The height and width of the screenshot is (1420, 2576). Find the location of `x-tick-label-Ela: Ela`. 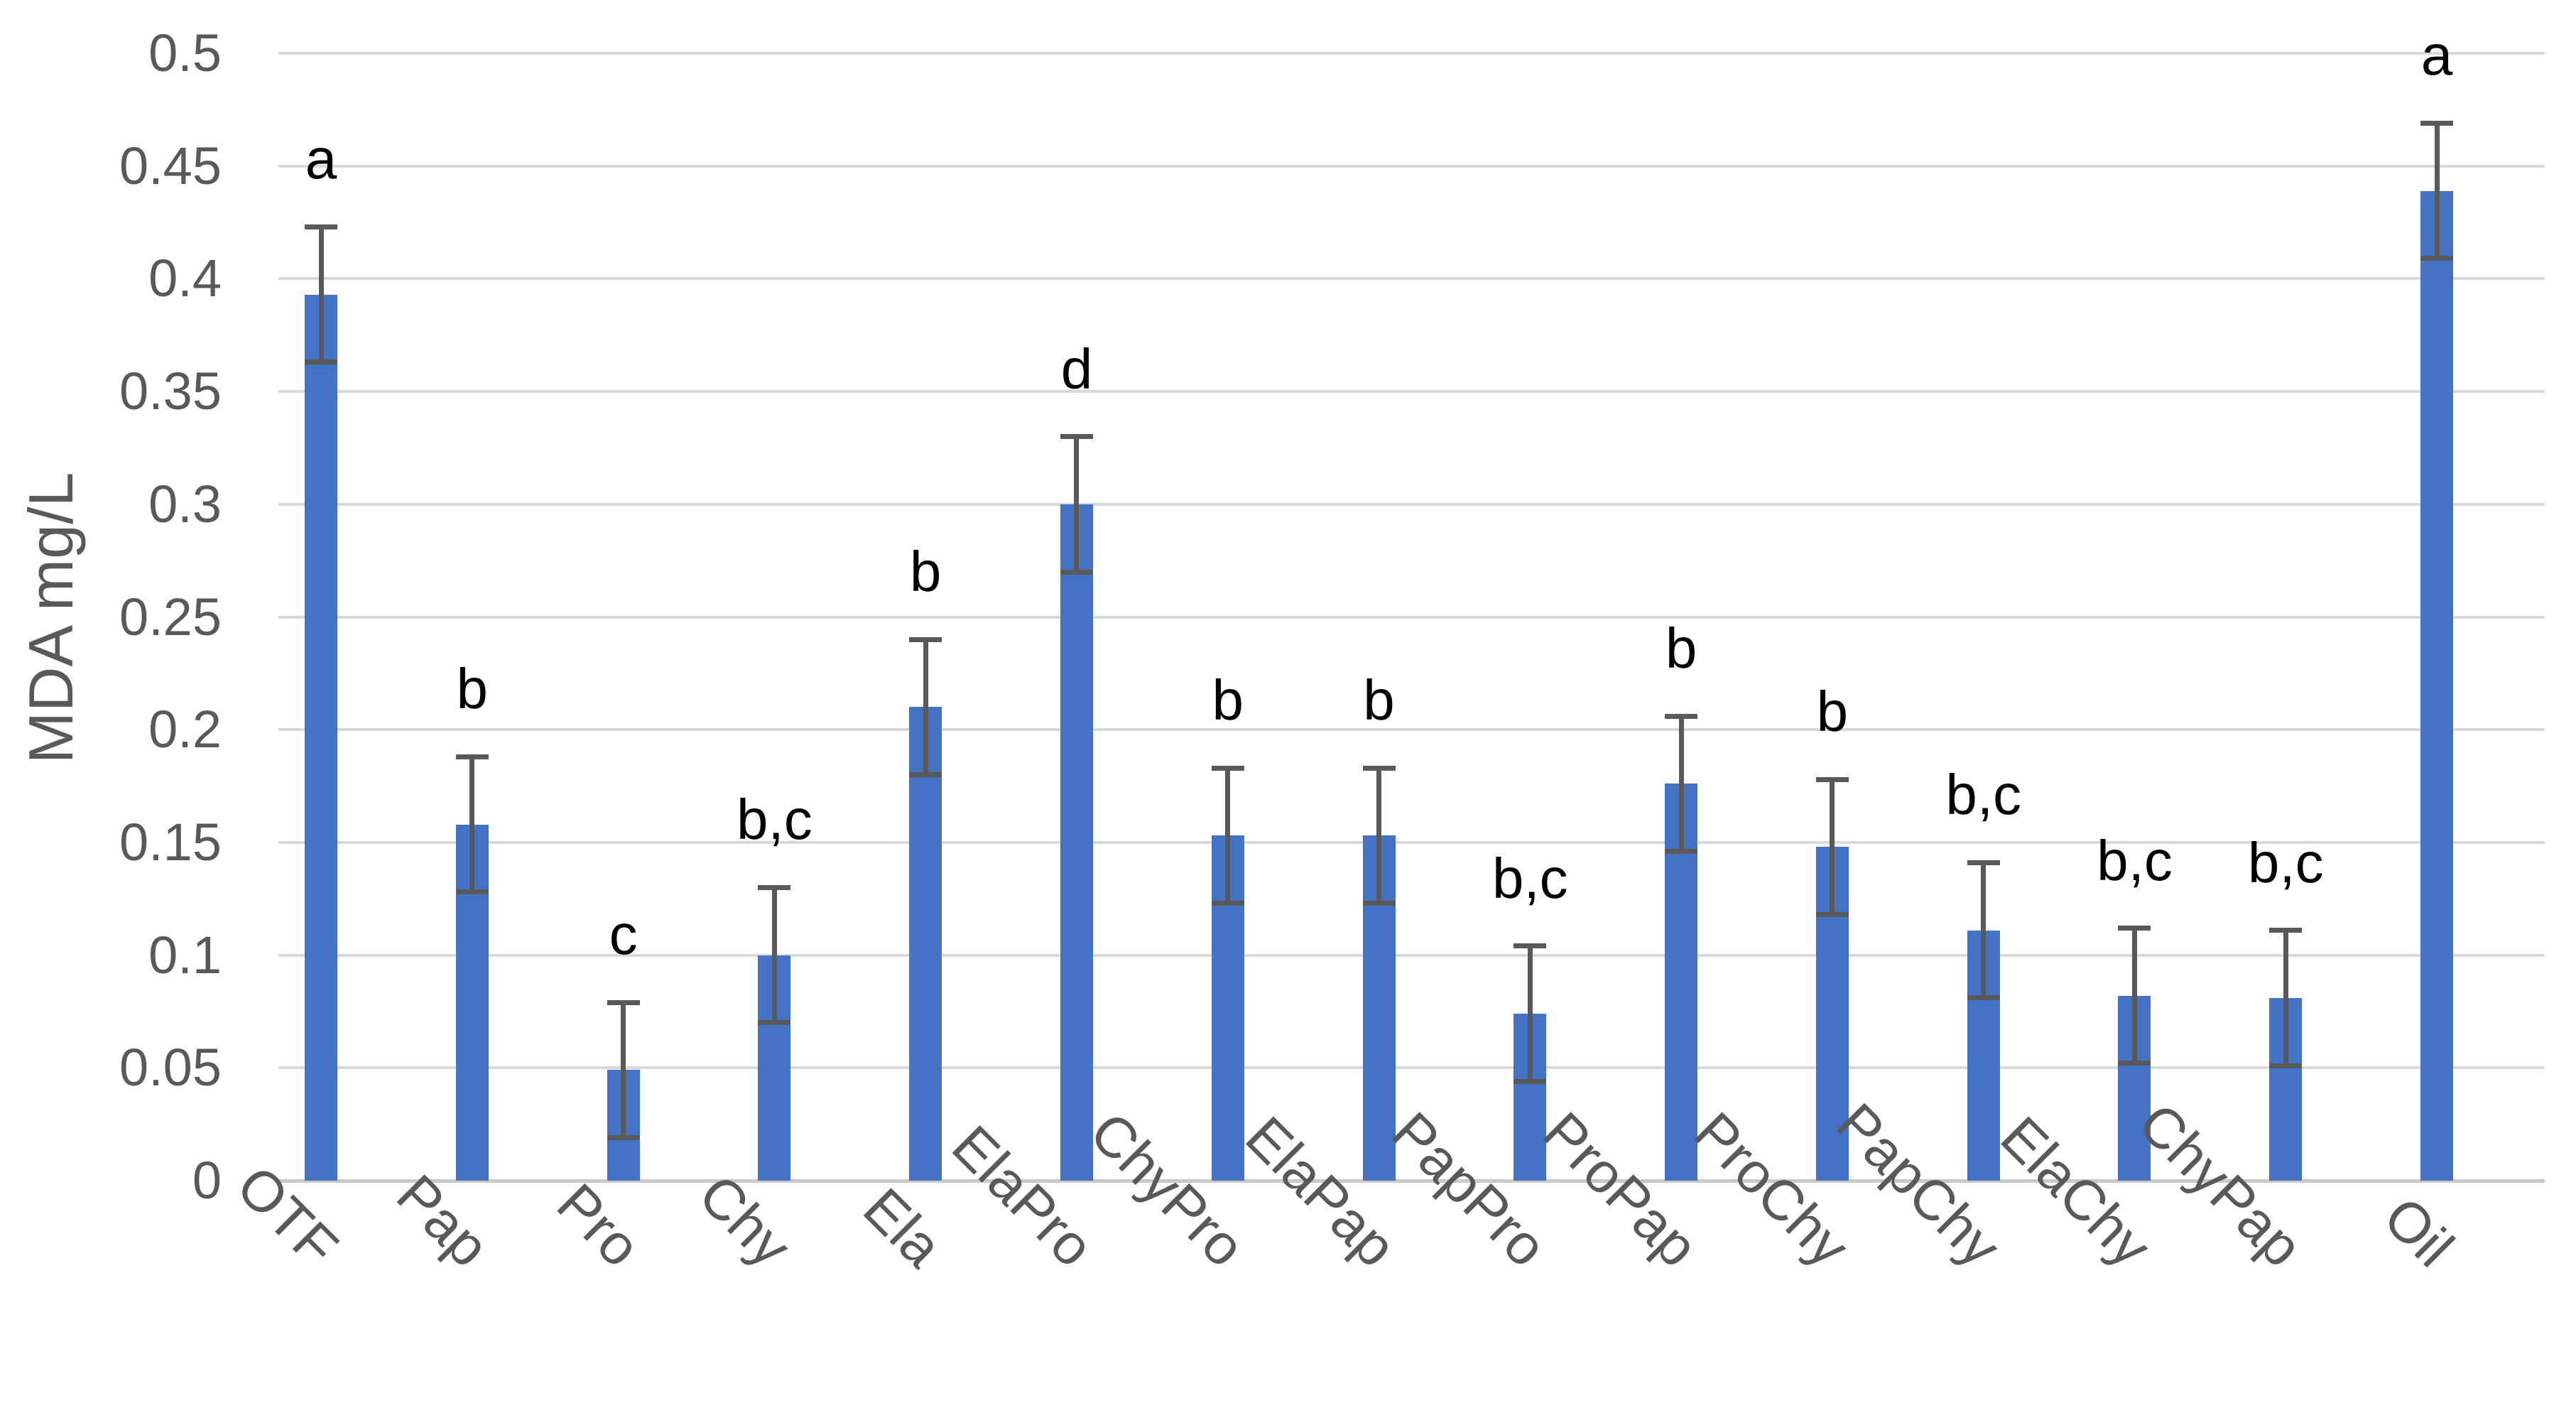

x-tick-label-Ela: Ela is located at coordinates (903, 1227).